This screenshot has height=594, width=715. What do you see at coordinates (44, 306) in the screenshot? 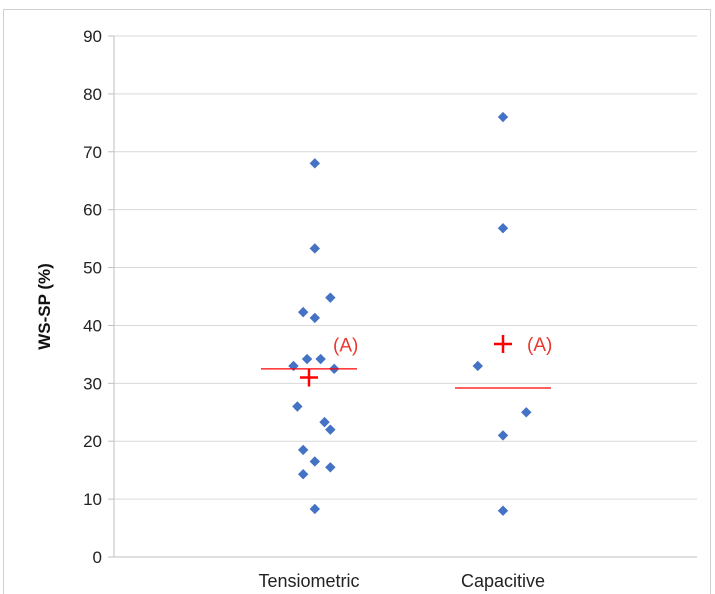
I see `y-axis-title: WS-SP (%)` at bounding box center [44, 306].